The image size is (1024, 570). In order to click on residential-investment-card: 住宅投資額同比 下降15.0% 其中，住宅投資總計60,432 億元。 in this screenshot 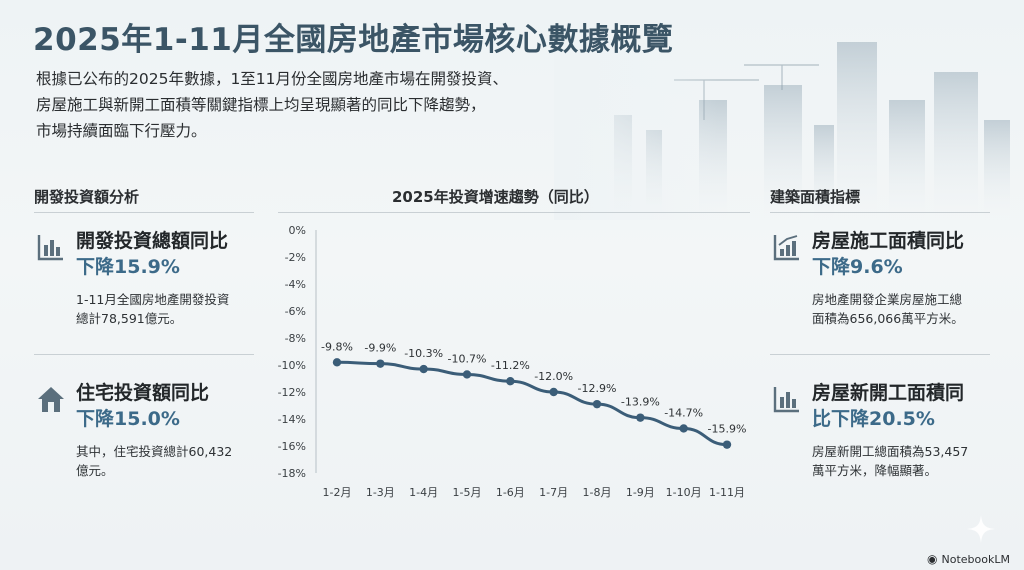, I will do `click(151, 430)`.